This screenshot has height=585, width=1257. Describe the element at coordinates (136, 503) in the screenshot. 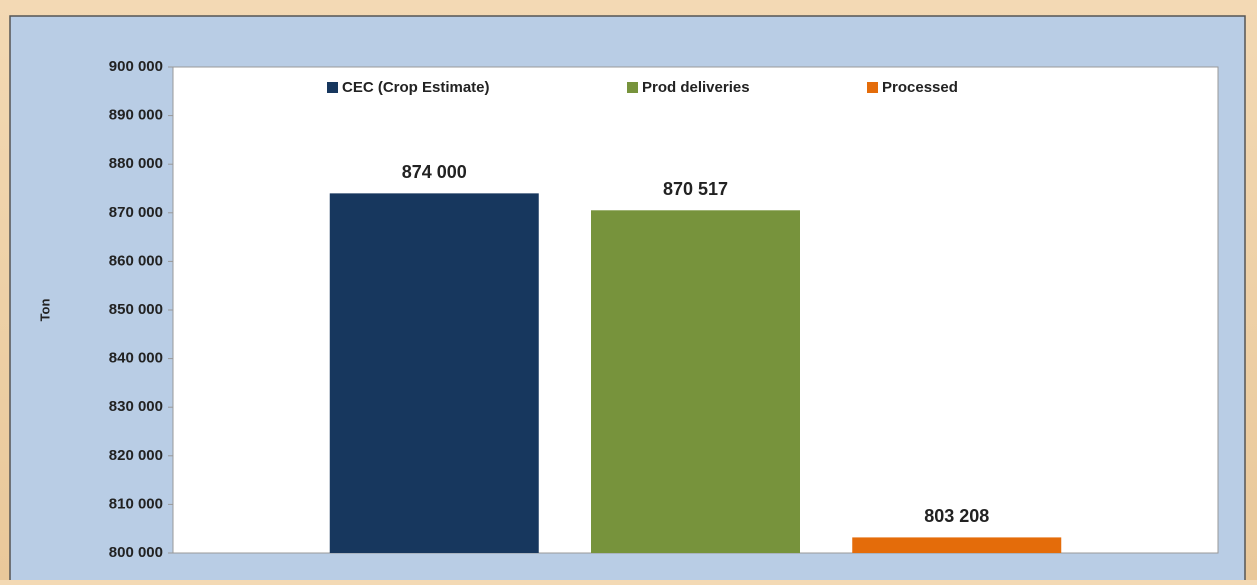

I see `y-tick-label: 810 000` at that location.